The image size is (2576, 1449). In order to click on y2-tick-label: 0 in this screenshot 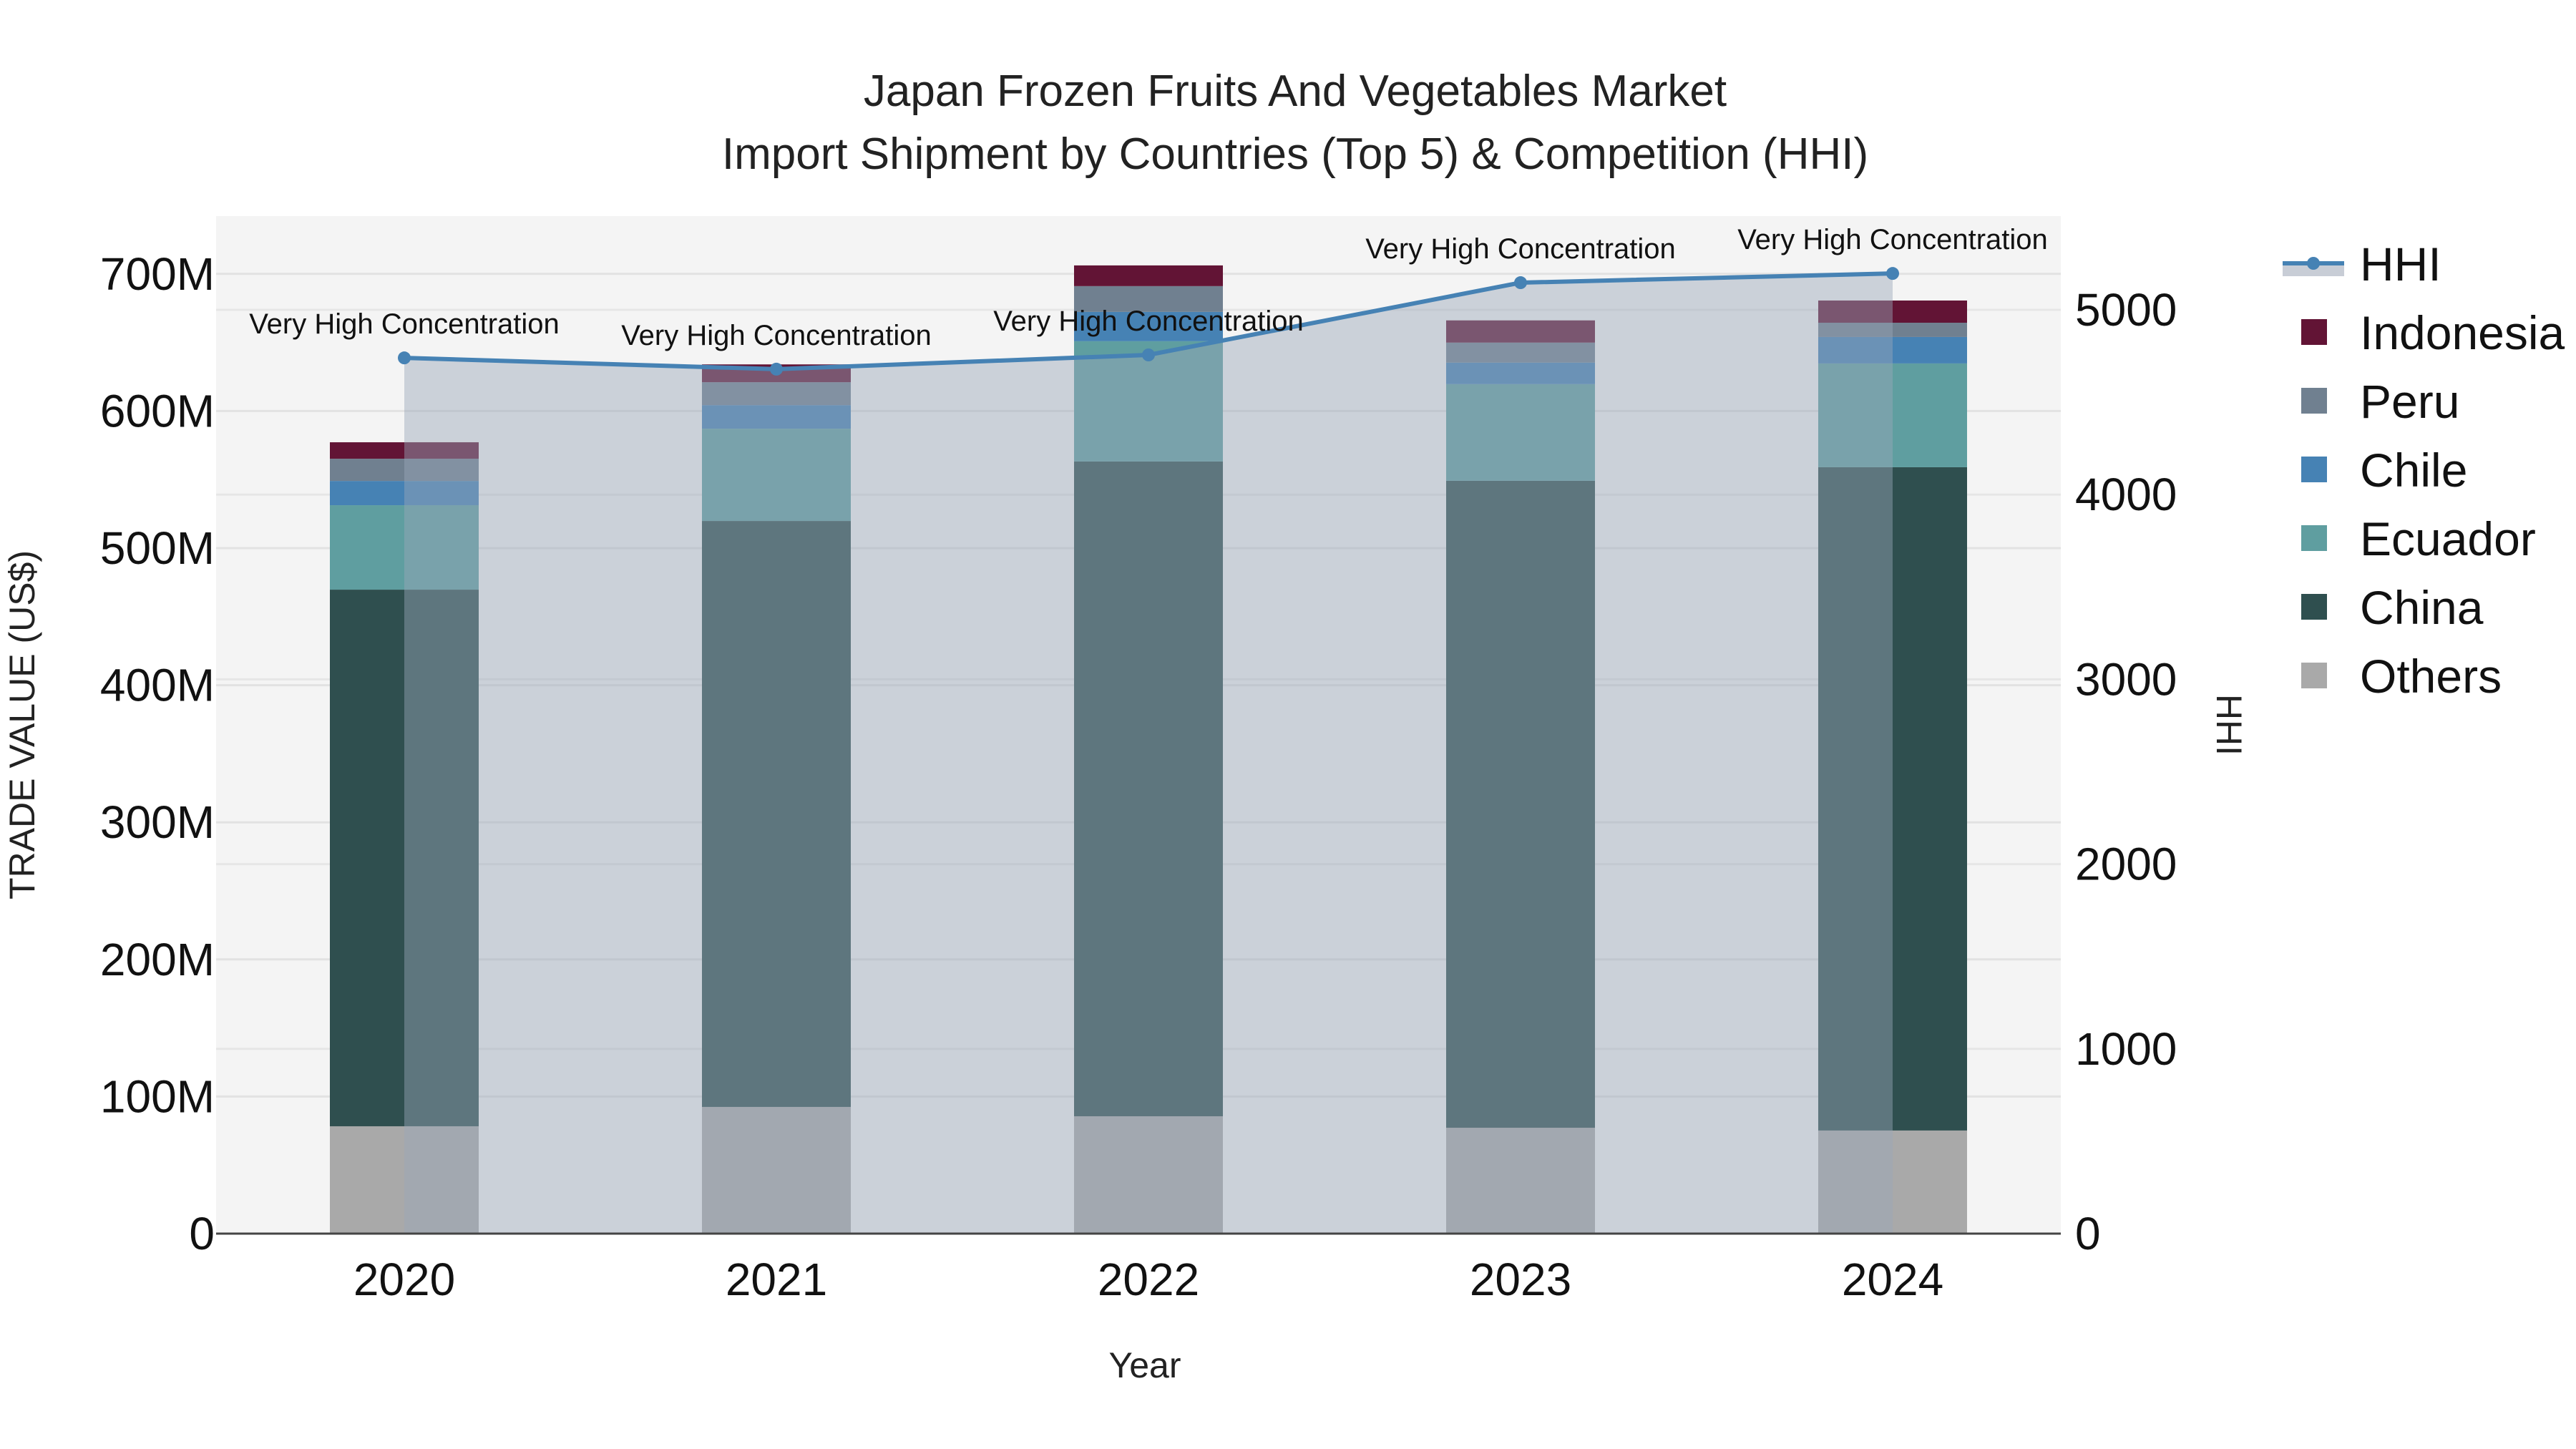, I will do `click(2088, 1233)`.